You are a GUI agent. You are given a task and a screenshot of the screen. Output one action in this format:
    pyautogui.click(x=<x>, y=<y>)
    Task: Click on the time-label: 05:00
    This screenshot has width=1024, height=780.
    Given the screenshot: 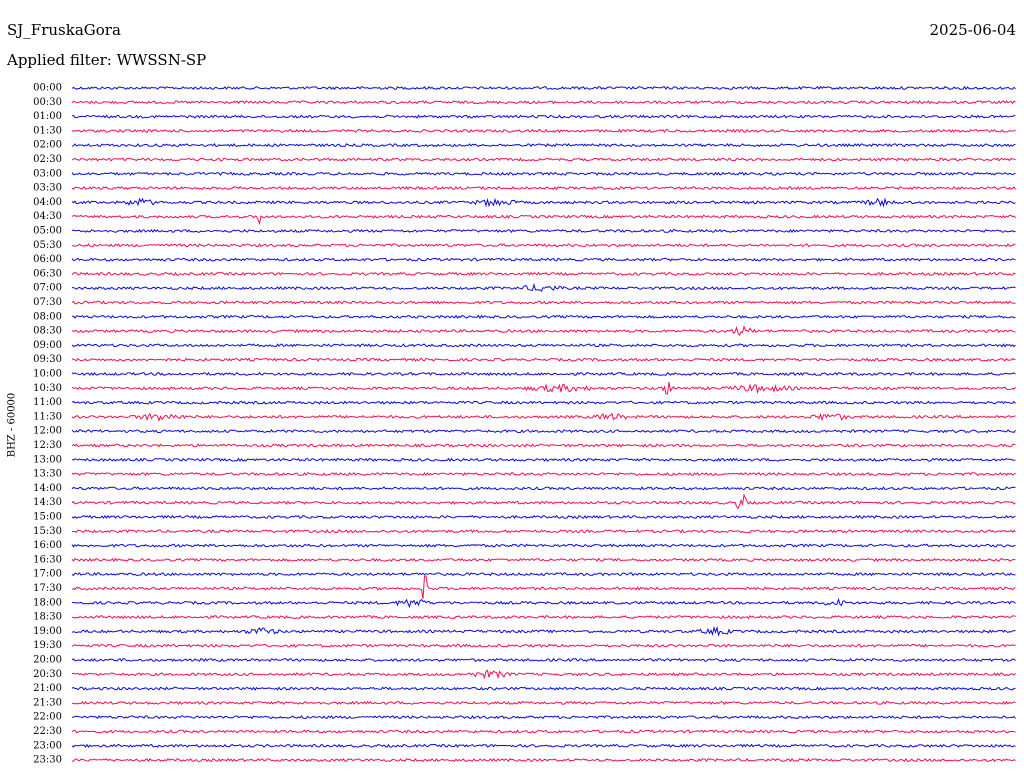 What is the action you would take?
    pyautogui.click(x=47, y=231)
    